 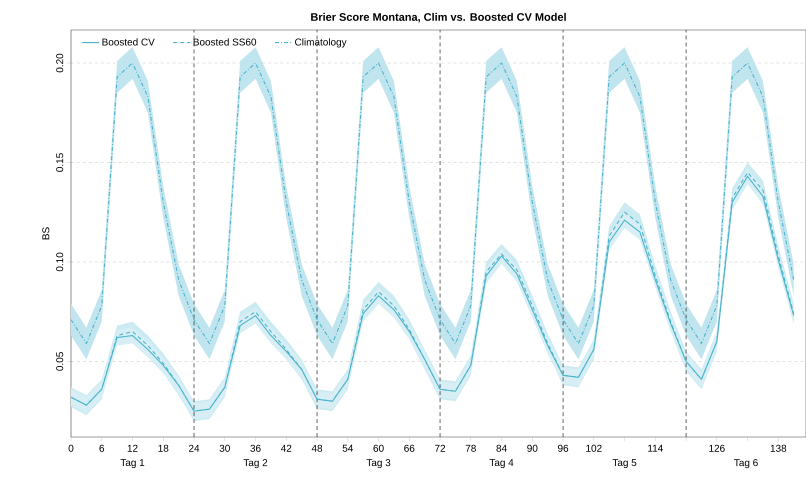 What do you see at coordinates (163, 448) in the screenshot?
I see `x-tick-label: 18` at bounding box center [163, 448].